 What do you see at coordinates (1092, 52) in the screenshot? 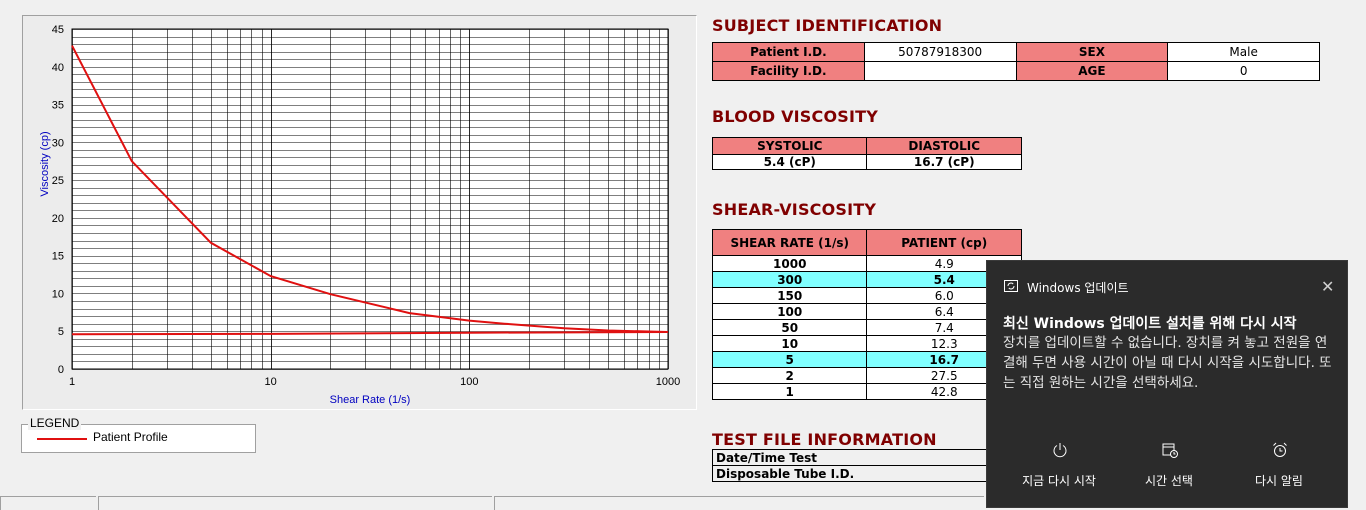
I see `sex-label: SEX` at bounding box center [1092, 52].